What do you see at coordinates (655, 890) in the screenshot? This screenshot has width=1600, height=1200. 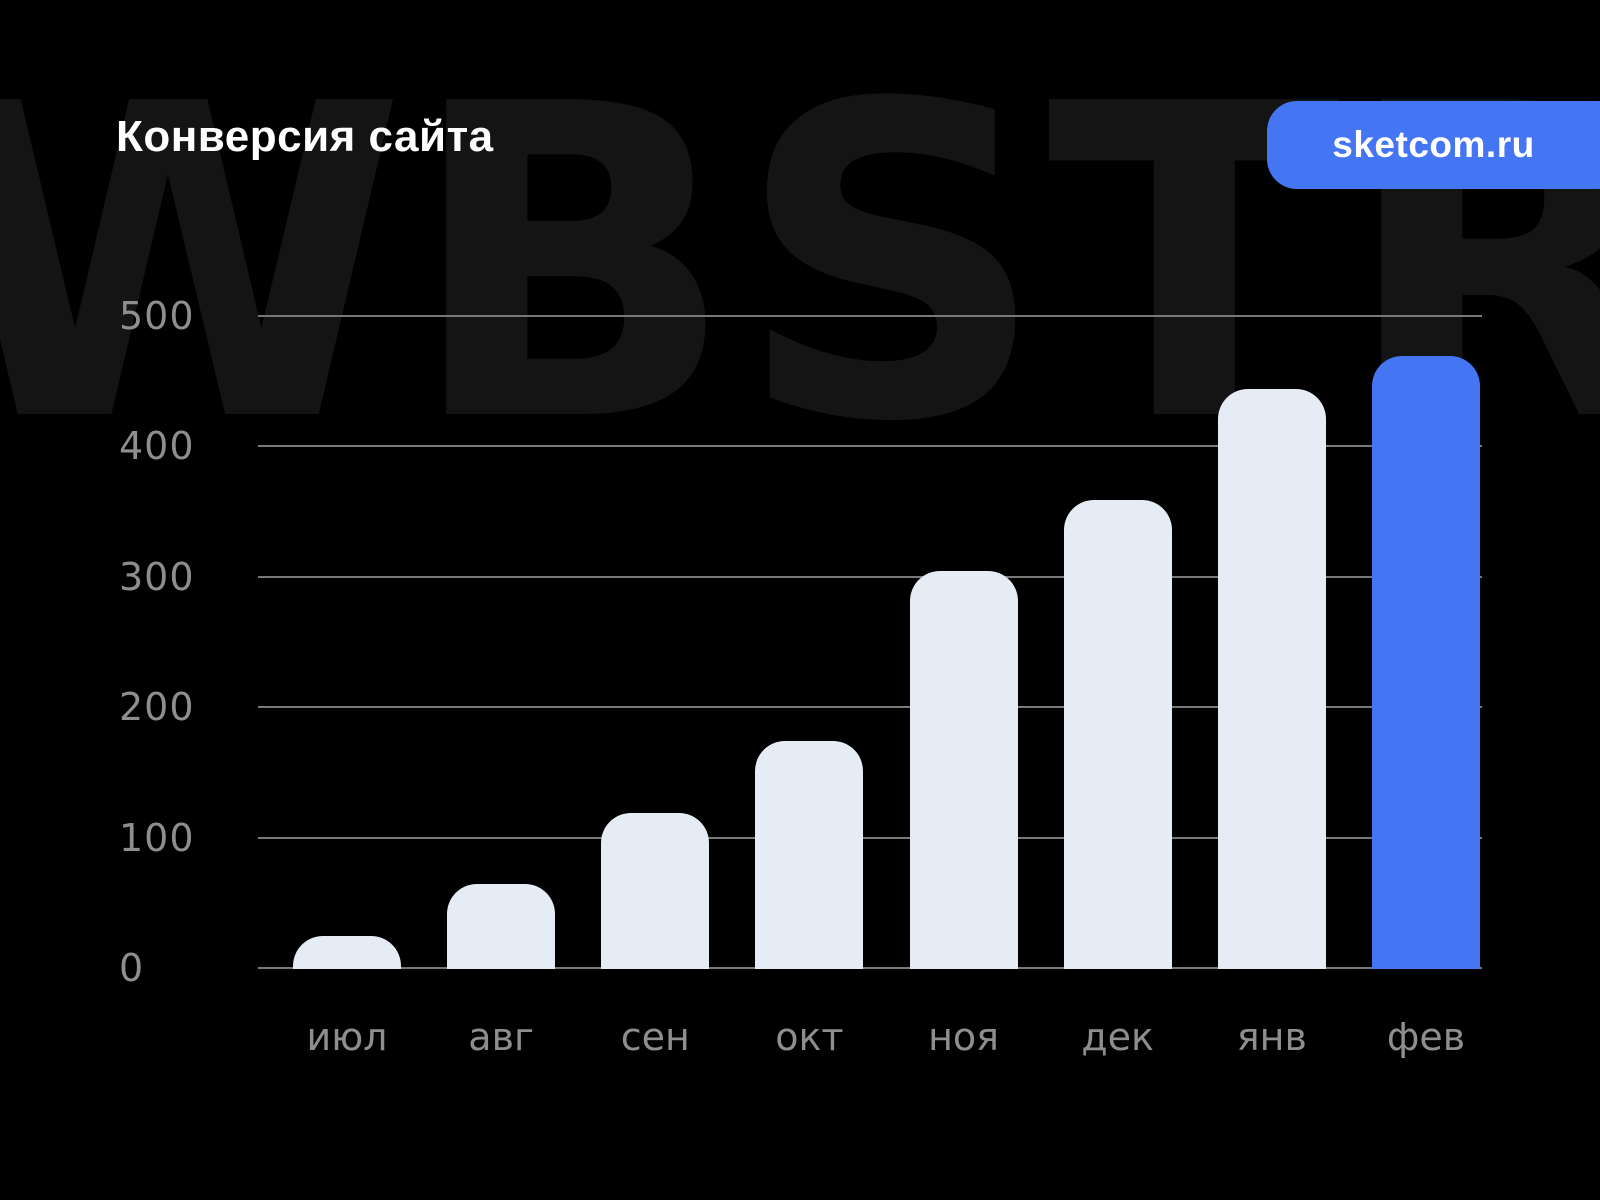 I see `bar-сен` at bounding box center [655, 890].